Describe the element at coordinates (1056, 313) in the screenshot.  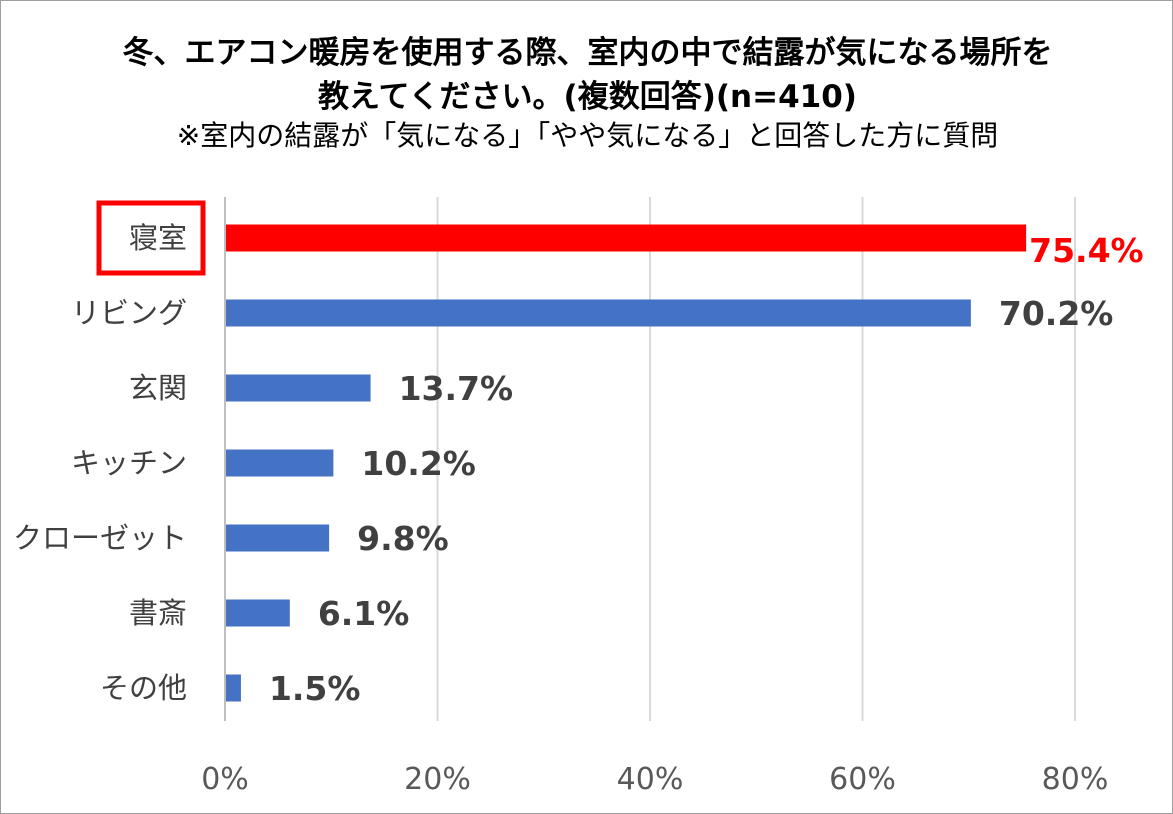
I see `data-label: 70.2%` at that location.